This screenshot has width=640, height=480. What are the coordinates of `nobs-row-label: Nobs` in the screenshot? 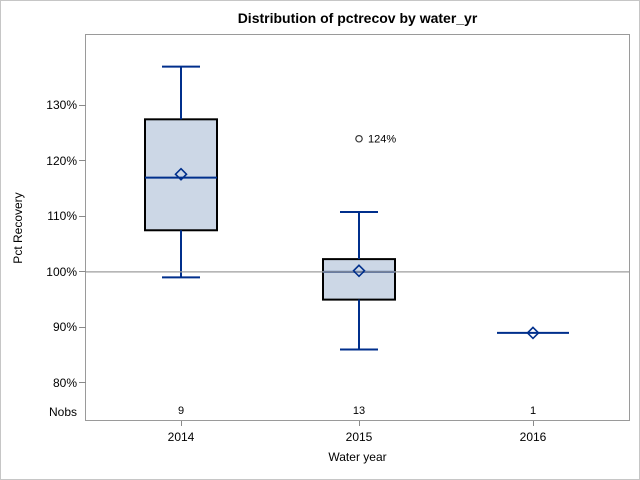 It's located at (62, 412).